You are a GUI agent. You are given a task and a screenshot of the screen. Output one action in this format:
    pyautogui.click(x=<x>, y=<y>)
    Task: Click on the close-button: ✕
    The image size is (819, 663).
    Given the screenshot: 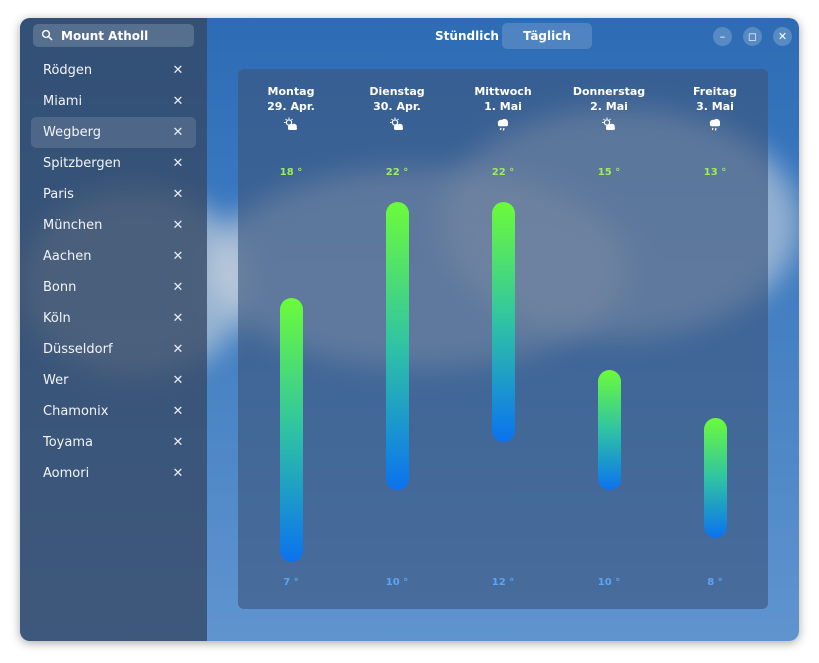 What is the action you would take?
    pyautogui.click(x=782, y=36)
    